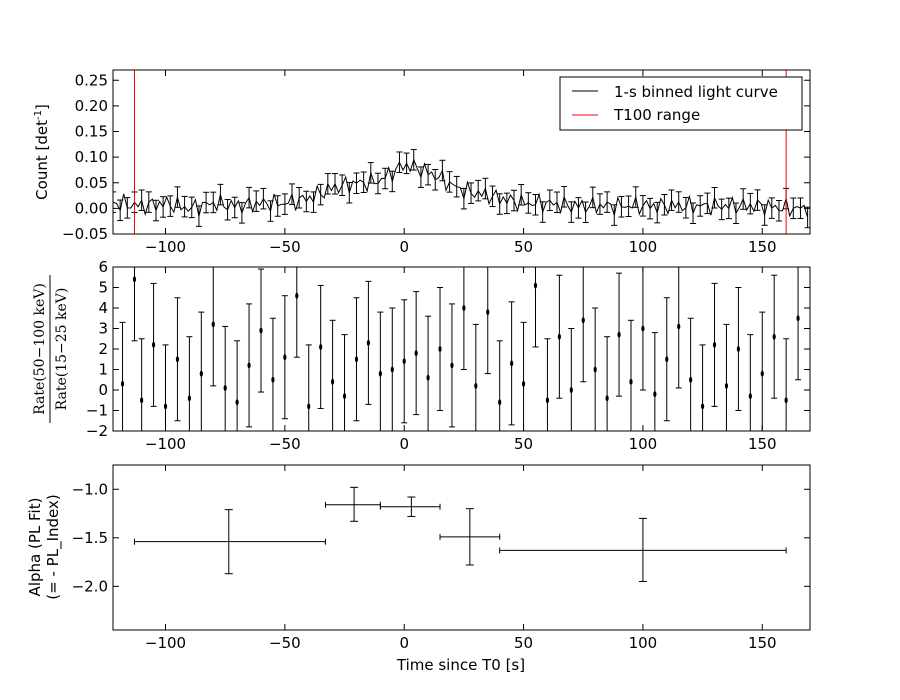  Describe the element at coordinates (90, 489) in the screenshot. I see `y-tick-label: −1.0` at that location.